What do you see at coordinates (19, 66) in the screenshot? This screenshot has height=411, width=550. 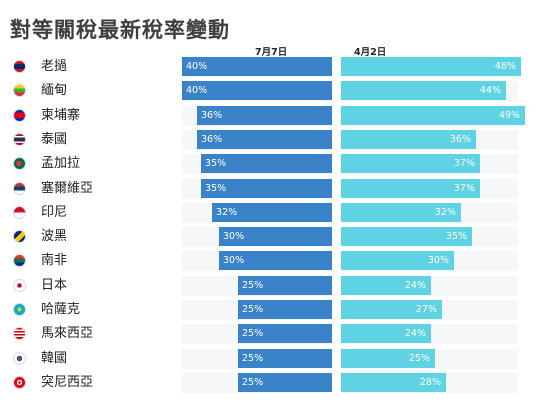 I see `laos-flag-icon` at bounding box center [19, 66].